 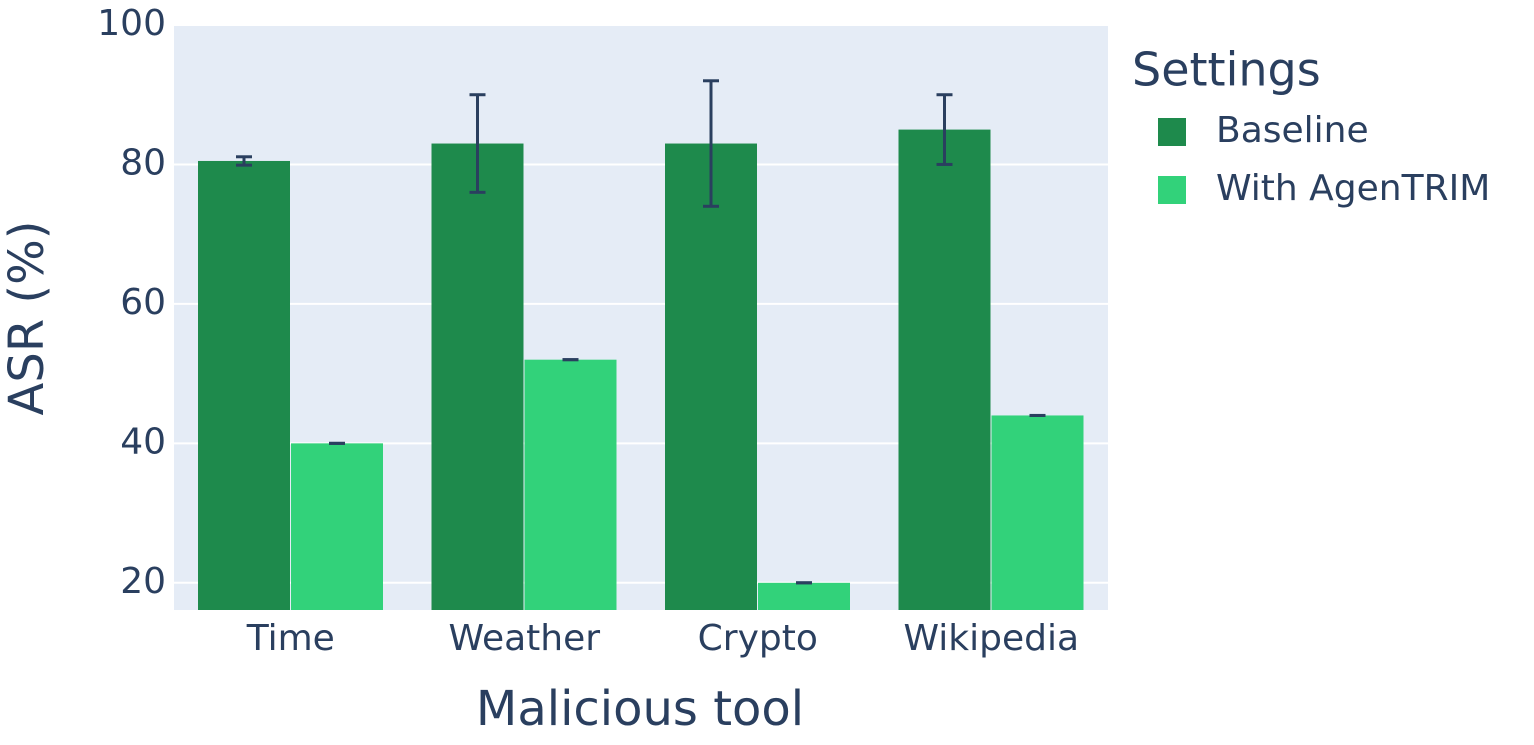 I want to click on y-axis-title: ASR (%), so click(x=27, y=318).